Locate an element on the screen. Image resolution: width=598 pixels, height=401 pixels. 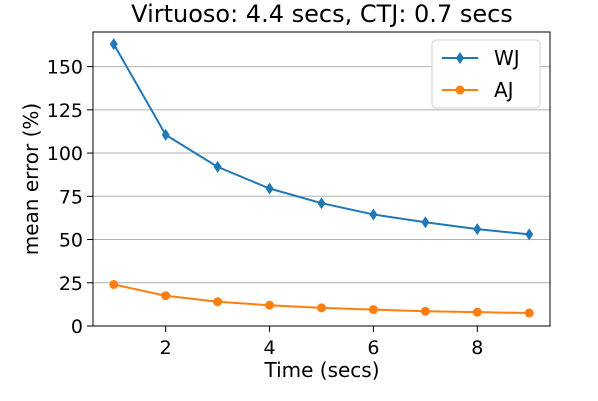
y-tick-label: 0 is located at coordinates (77, 327).